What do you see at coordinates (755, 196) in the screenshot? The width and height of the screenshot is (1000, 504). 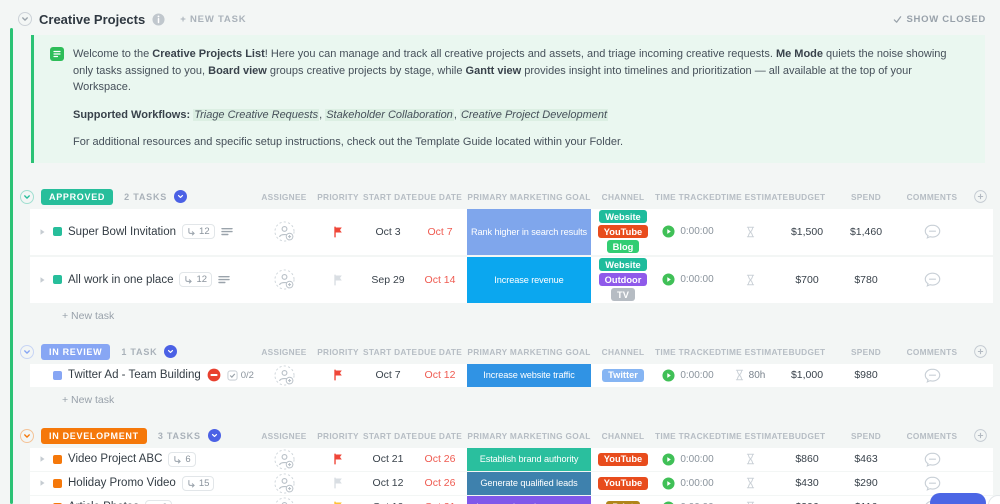 I see `column-header-time-estimate: TIME ESTIMATE` at bounding box center [755, 196].